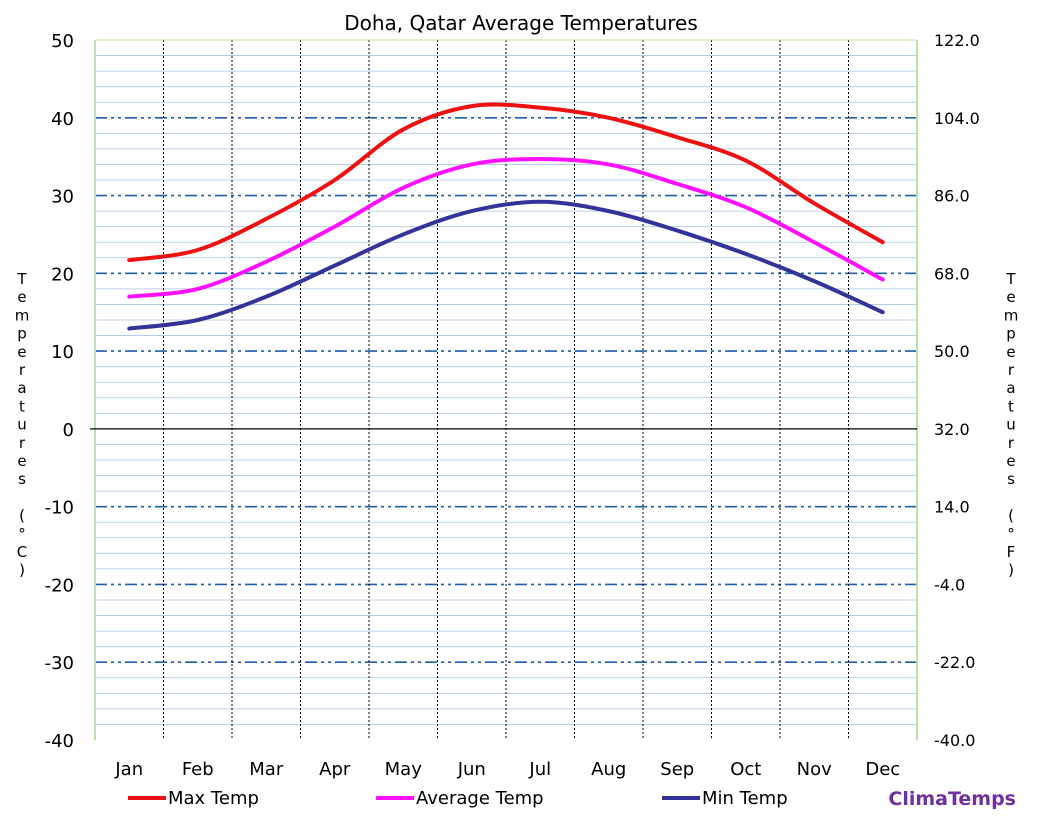  I want to click on axis-label-char: C, so click(22, 552).